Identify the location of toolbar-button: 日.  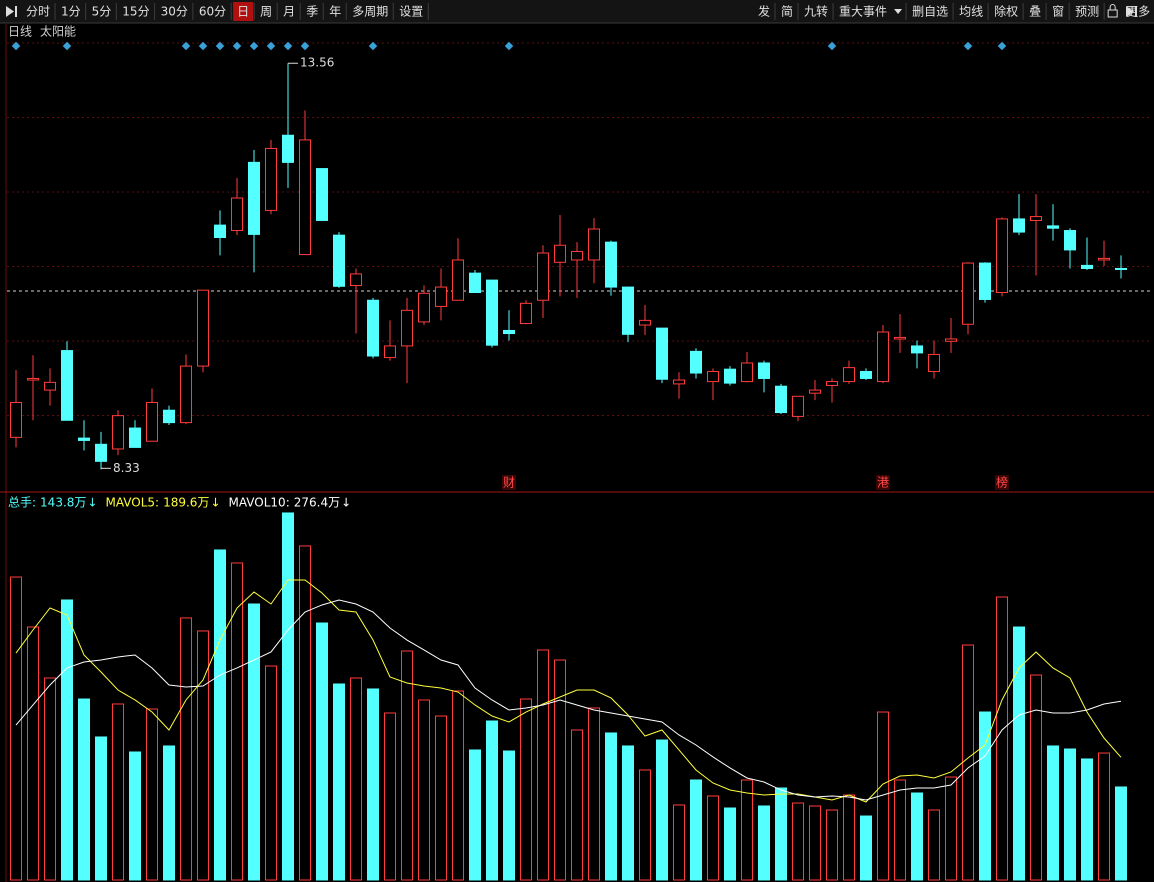
(243, 11).